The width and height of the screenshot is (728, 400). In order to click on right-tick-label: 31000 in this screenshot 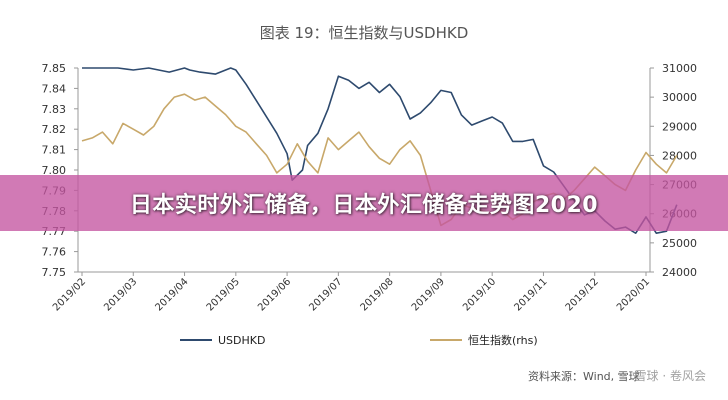, I will do `click(679, 68)`.